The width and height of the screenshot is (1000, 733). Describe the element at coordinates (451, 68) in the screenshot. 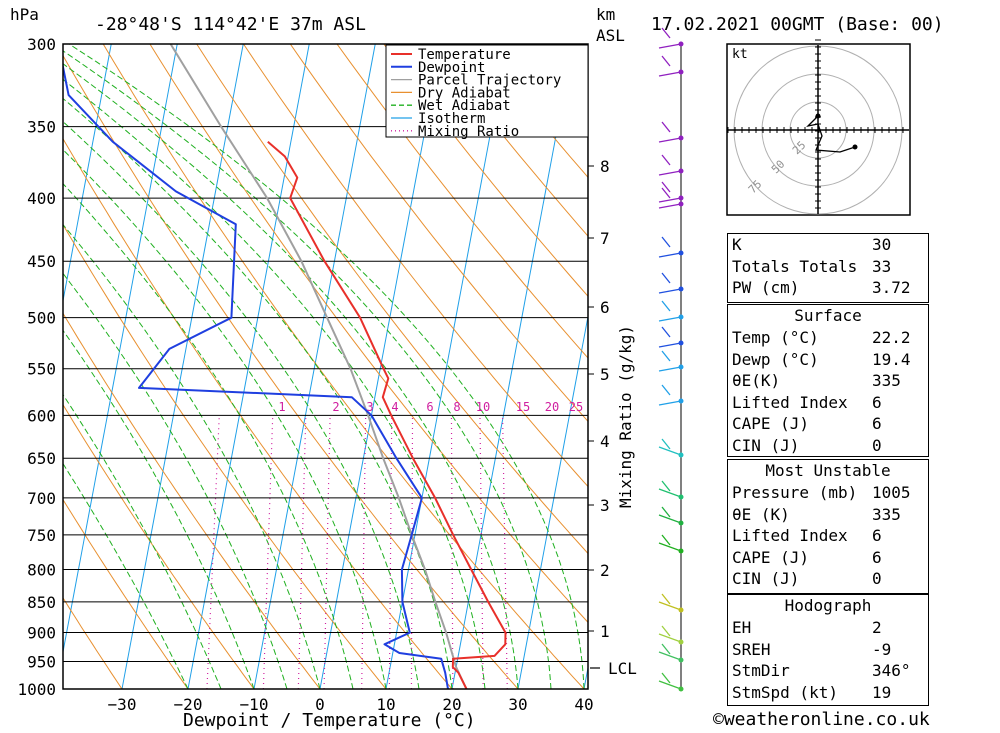

I see `legend-label: Dewpoint` at that location.